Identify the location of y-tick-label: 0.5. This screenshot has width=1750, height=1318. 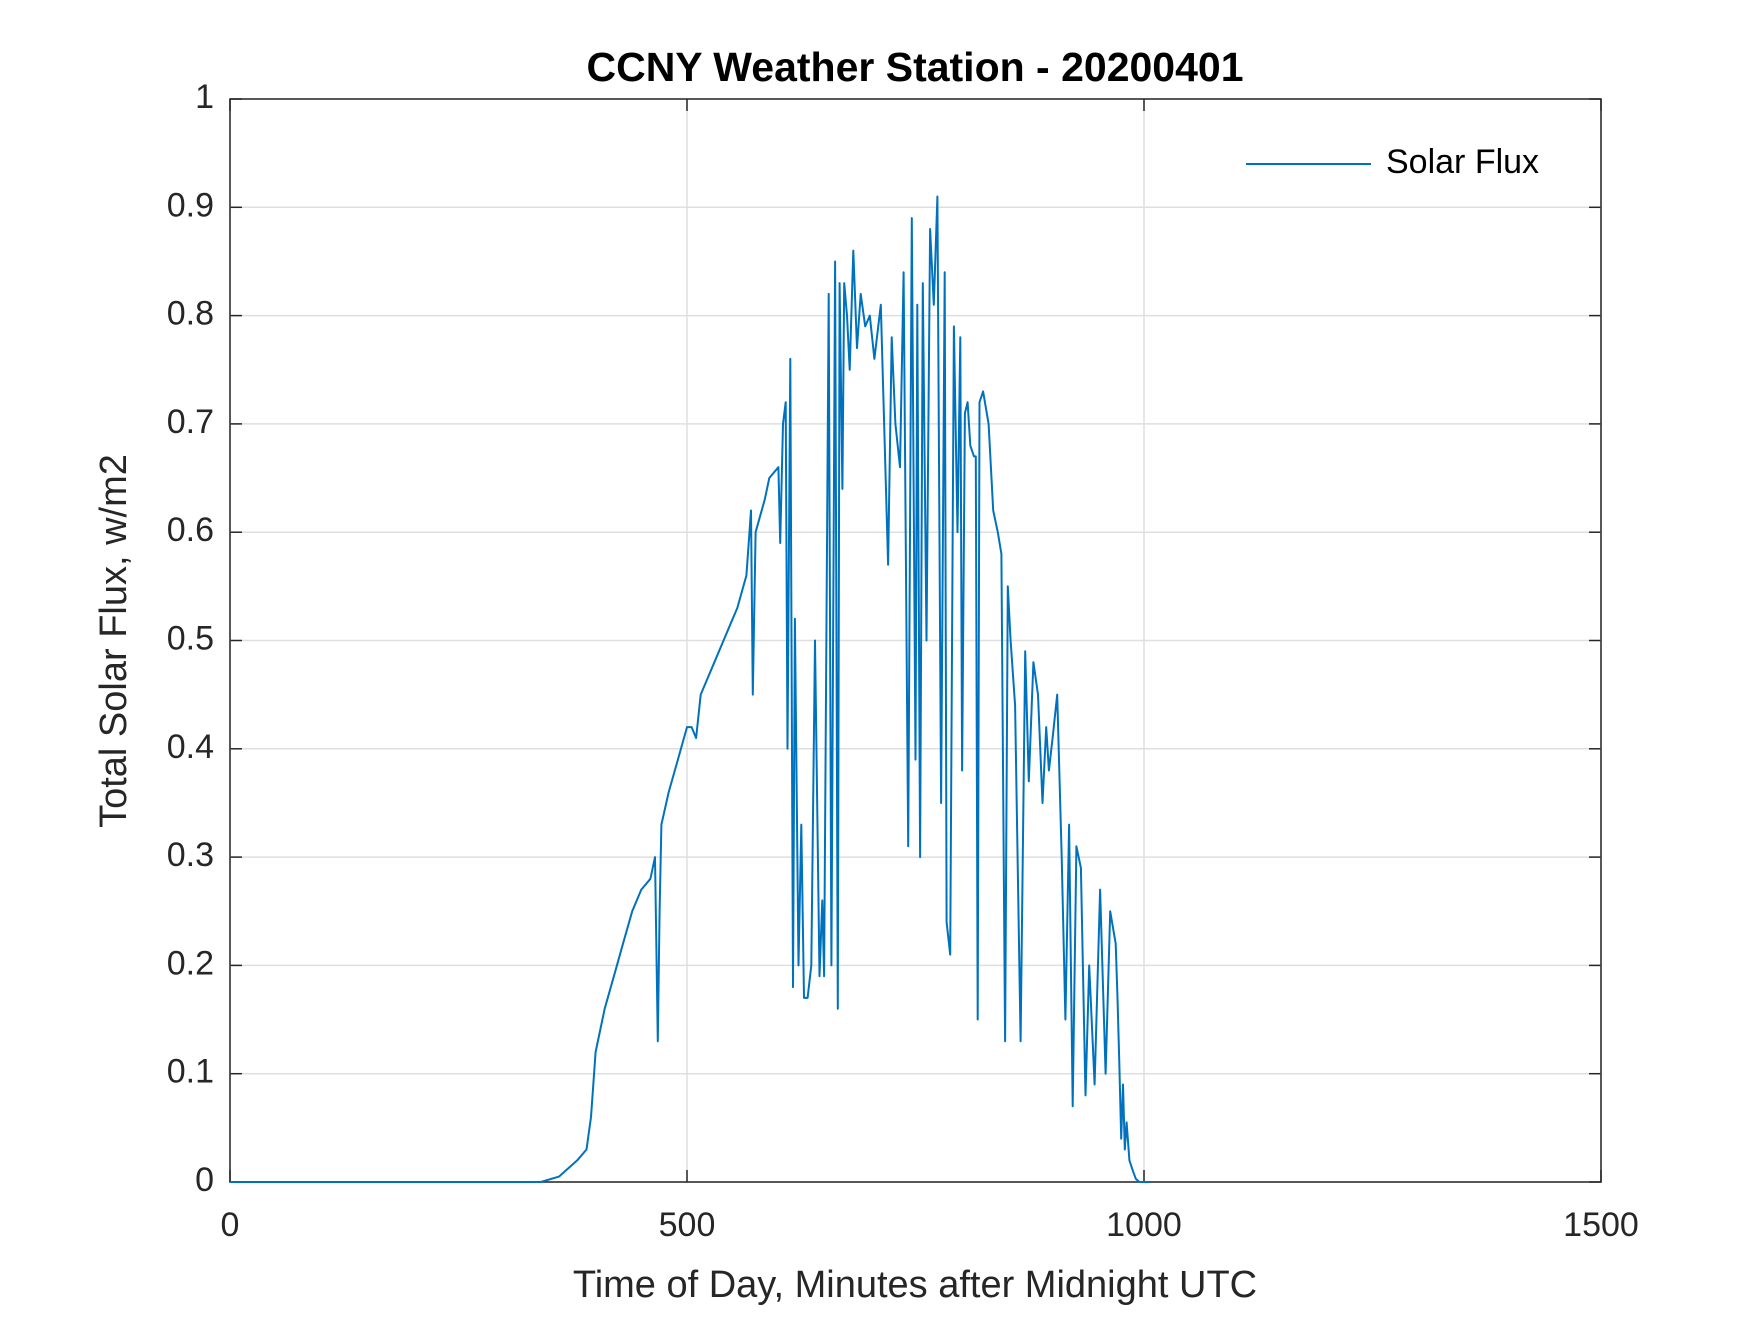
(190, 638).